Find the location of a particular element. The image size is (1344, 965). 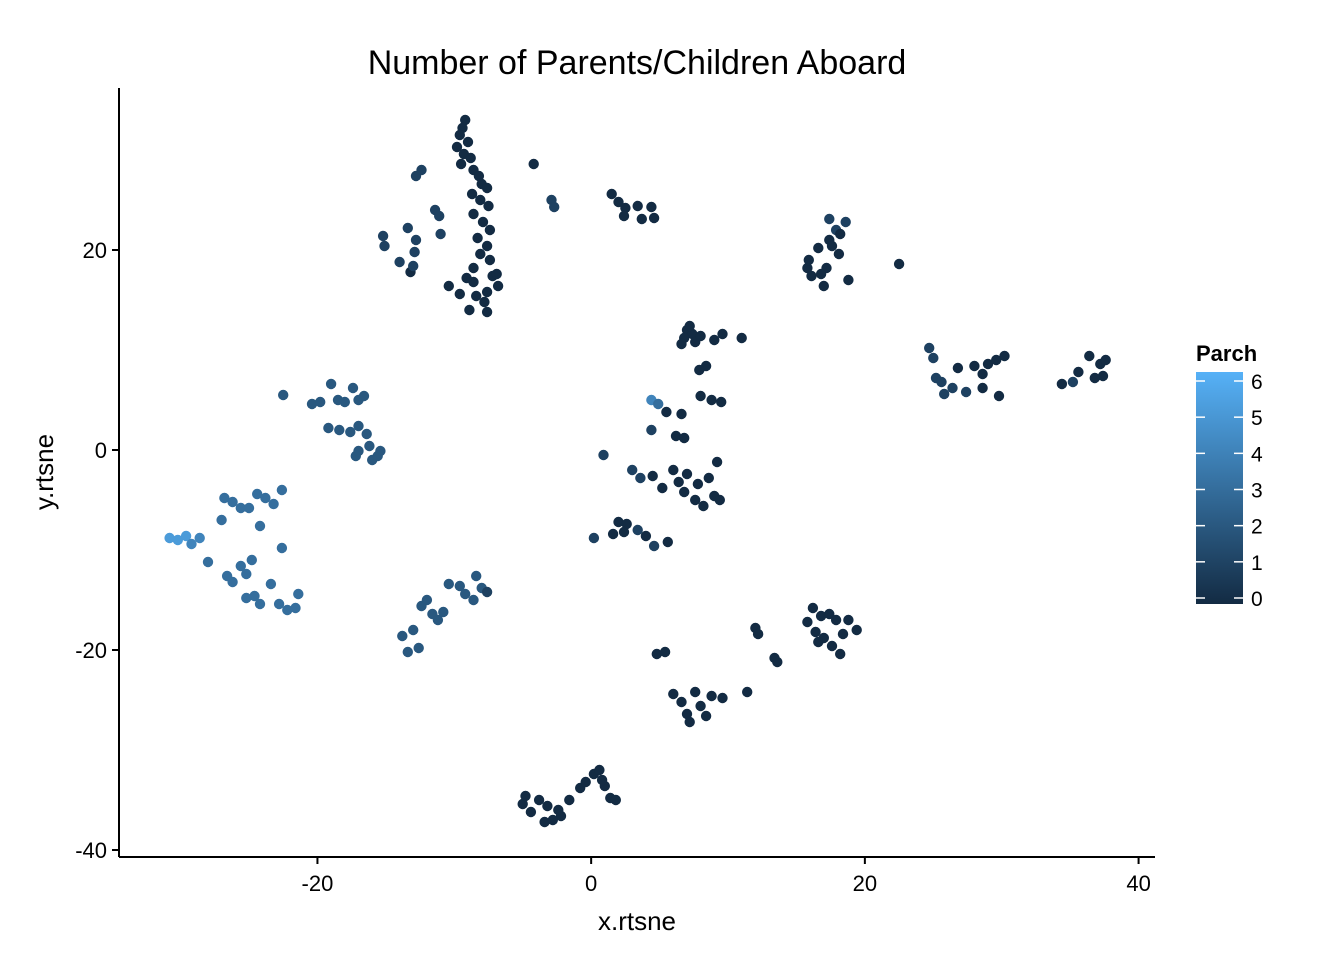

legend-tick-label: 2 is located at coordinates (1257, 527).